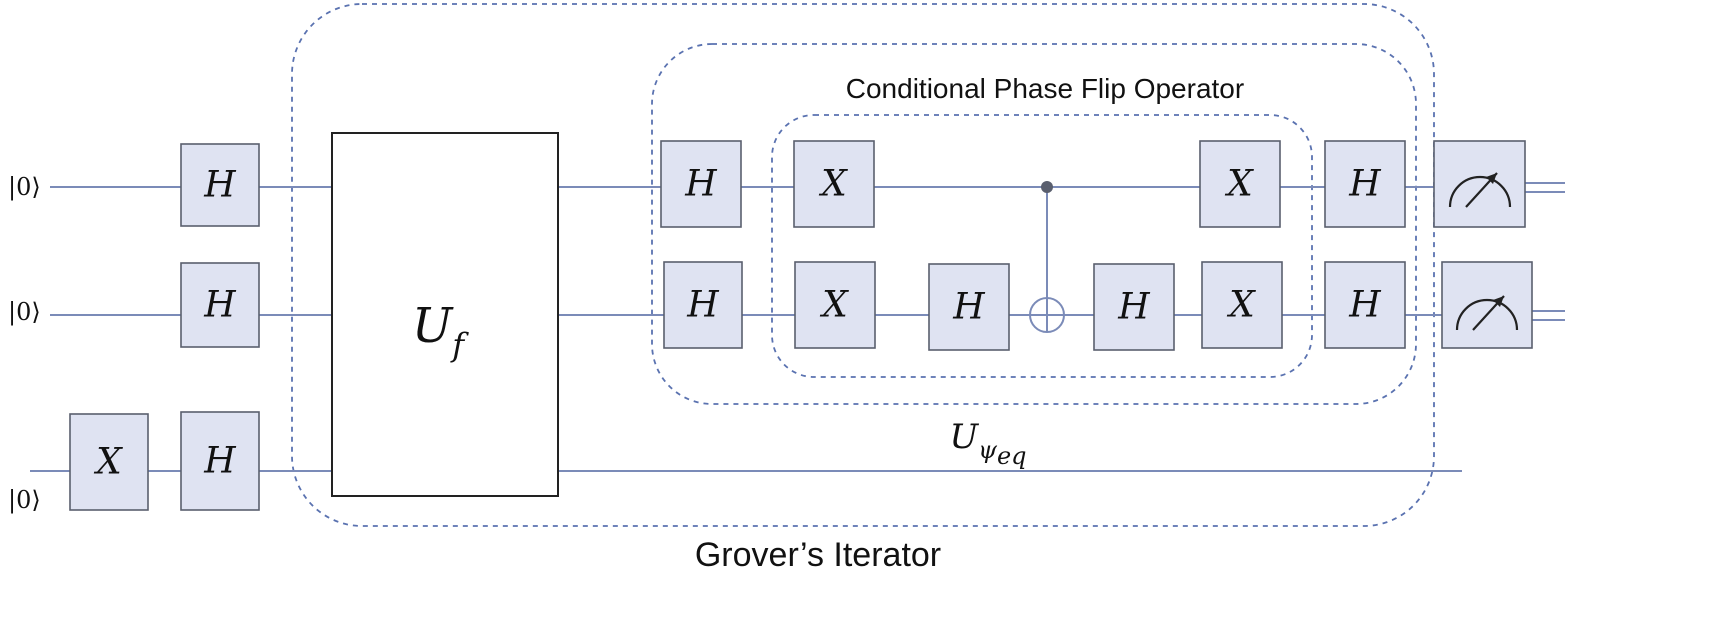 The width and height of the screenshot is (1725, 630). Describe the element at coordinates (1047, 187) in the screenshot. I see `cnot-control-dot` at that location.